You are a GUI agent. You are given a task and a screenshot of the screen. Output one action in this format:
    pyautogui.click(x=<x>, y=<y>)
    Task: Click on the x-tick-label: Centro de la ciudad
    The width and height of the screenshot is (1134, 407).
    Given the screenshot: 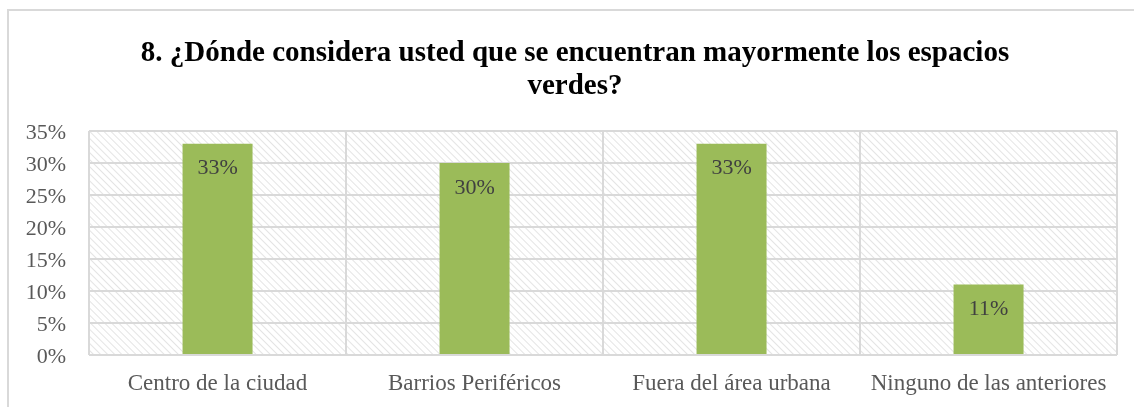 What is the action you would take?
    pyautogui.click(x=217, y=383)
    